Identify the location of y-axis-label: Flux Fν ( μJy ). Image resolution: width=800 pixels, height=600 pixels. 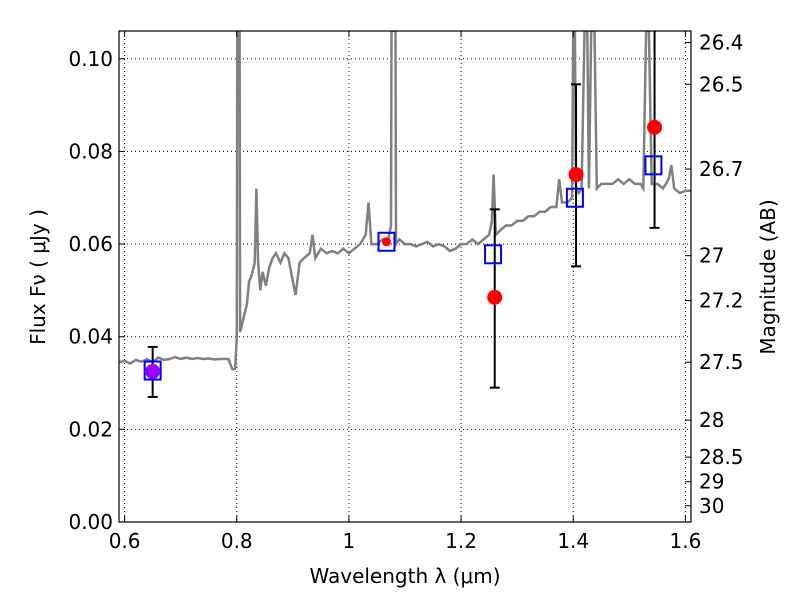
(38, 277).